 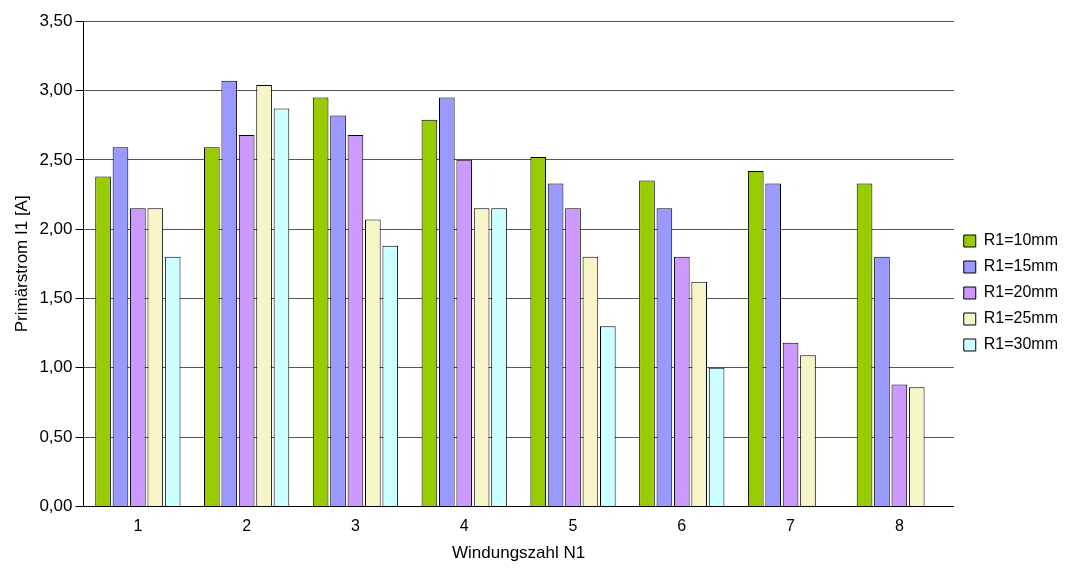 I want to click on legend-label: R1=10mm, so click(x=1020, y=240).